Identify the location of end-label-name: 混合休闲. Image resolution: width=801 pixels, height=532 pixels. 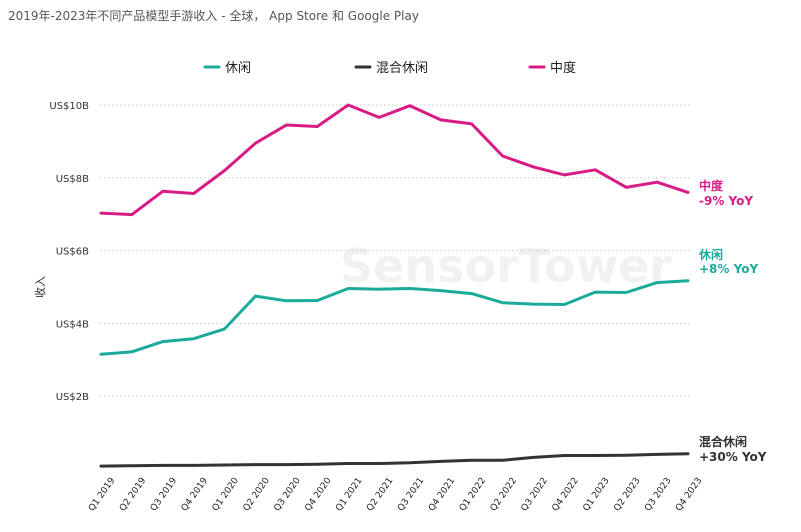
(723, 441).